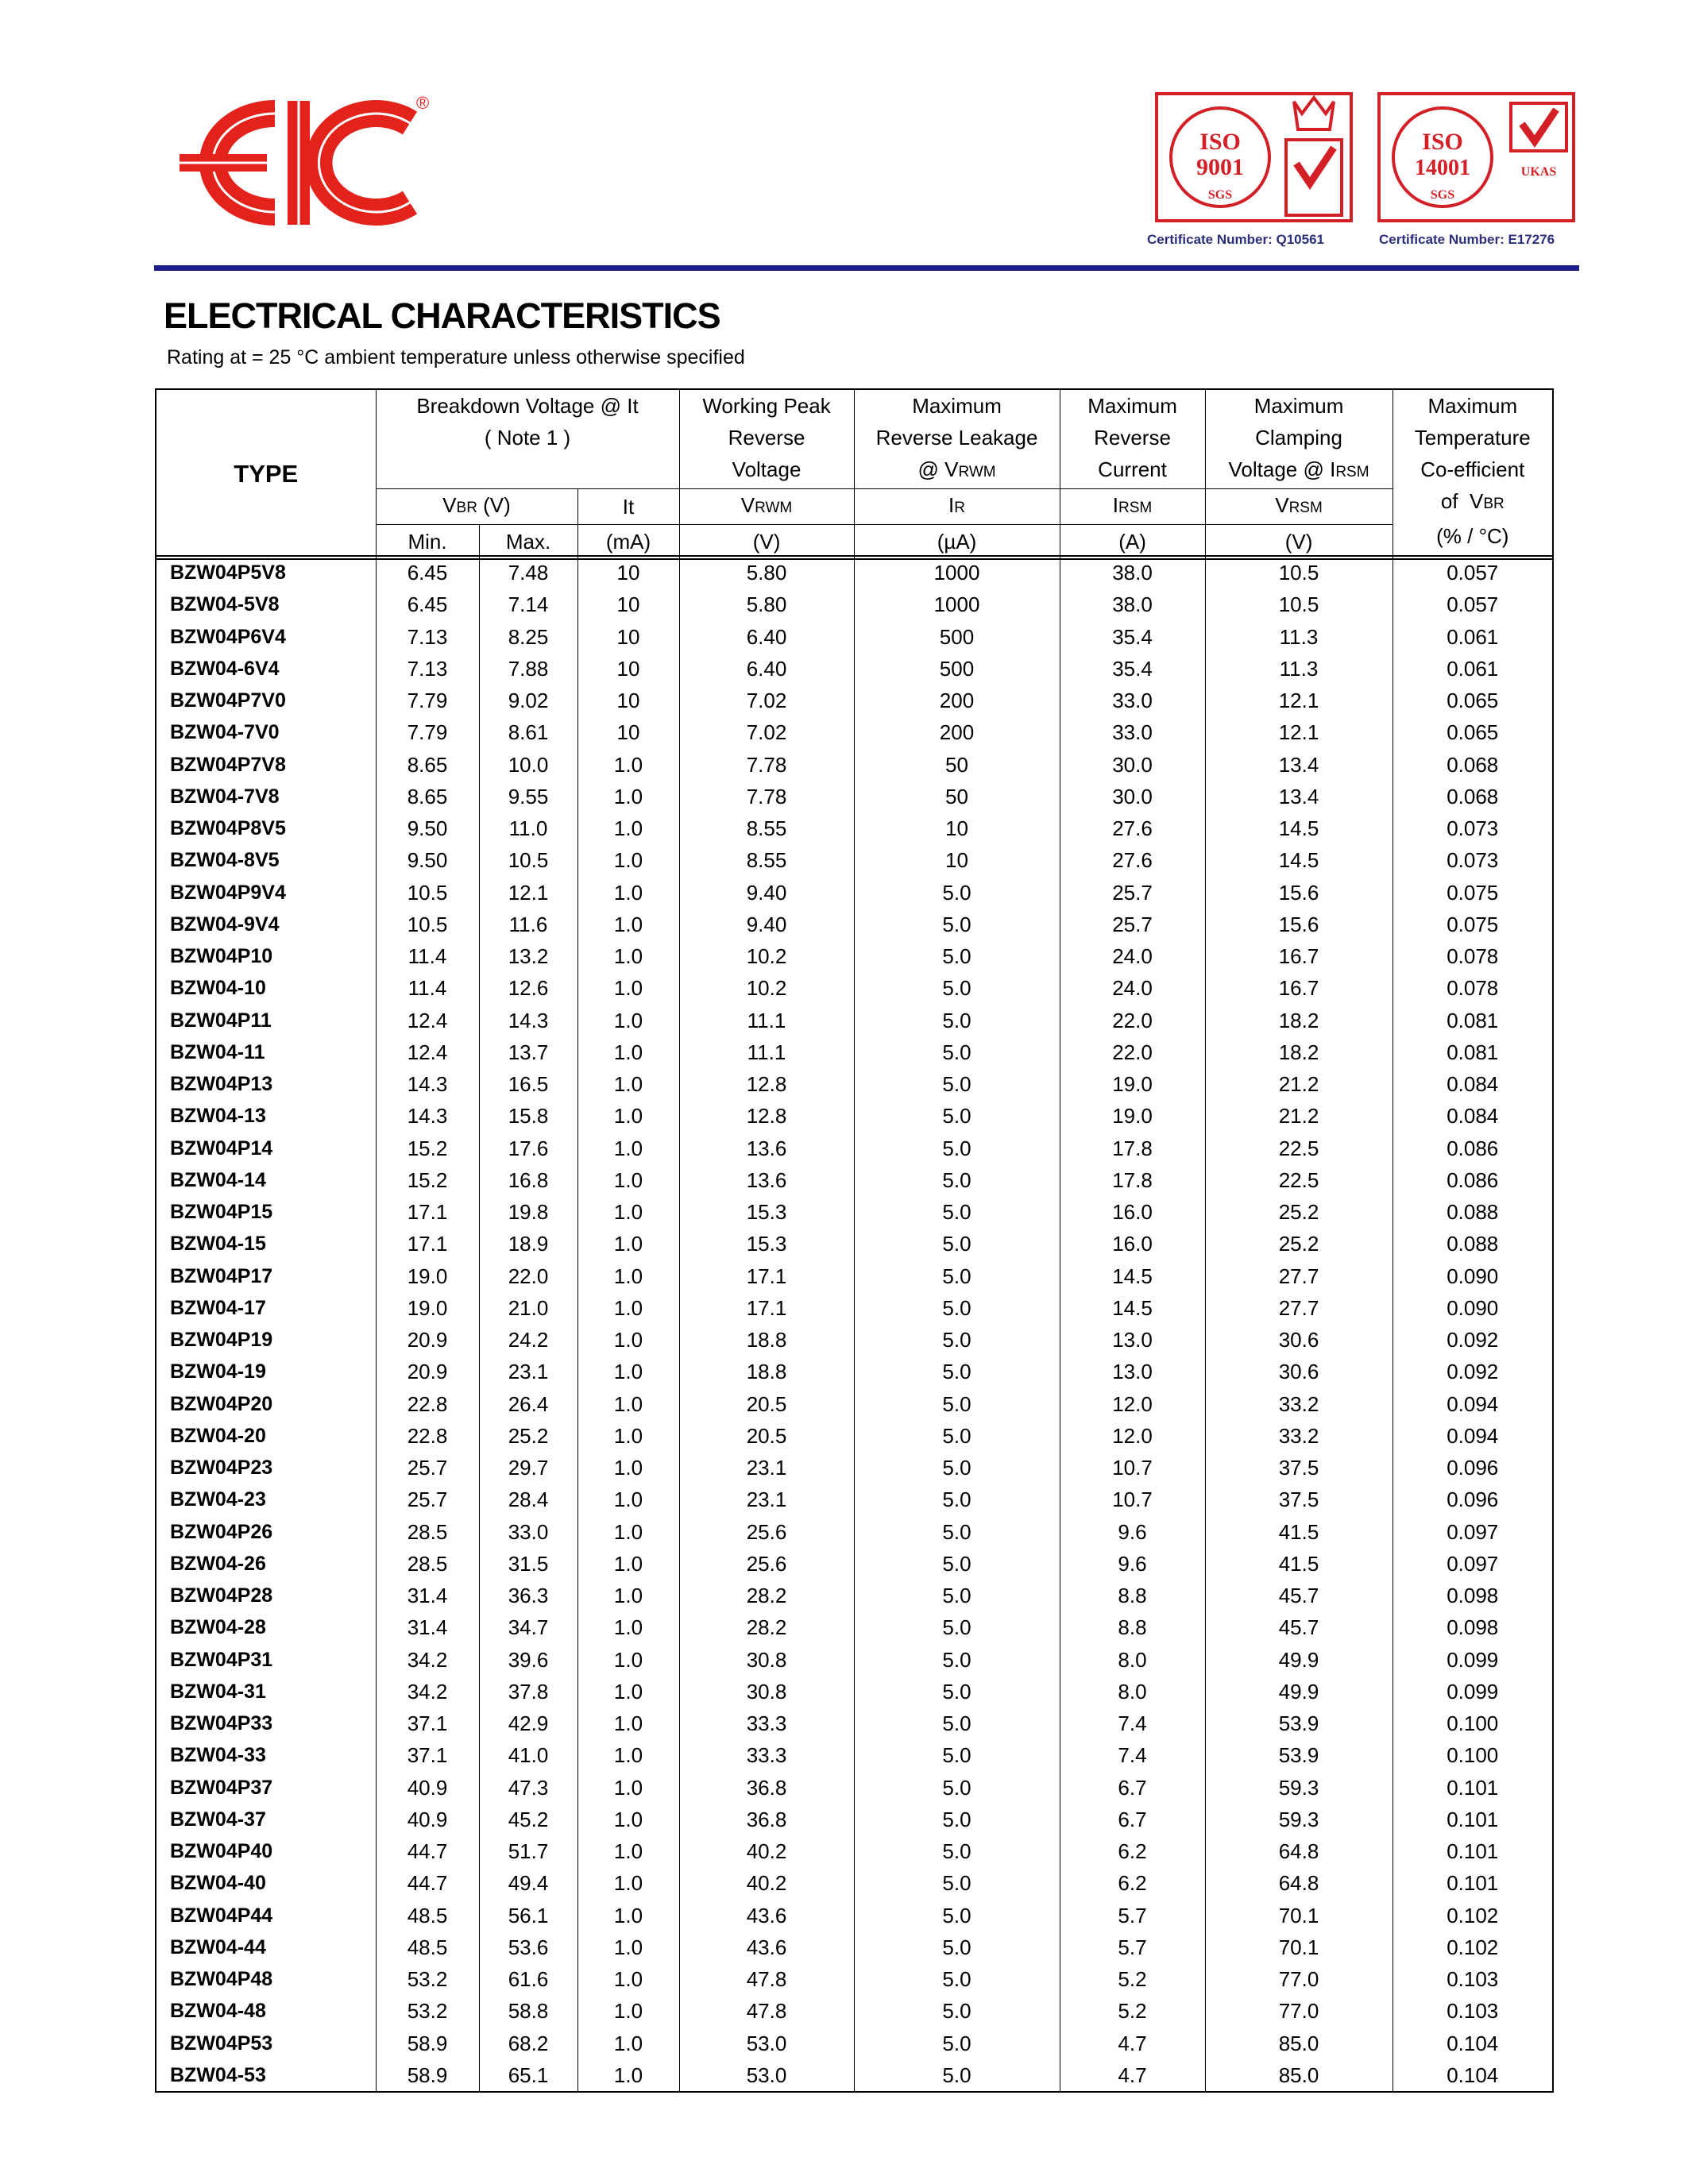  I want to click on header-cell: Maximum Clamping Voltage @ IRSM, so click(1298, 438).